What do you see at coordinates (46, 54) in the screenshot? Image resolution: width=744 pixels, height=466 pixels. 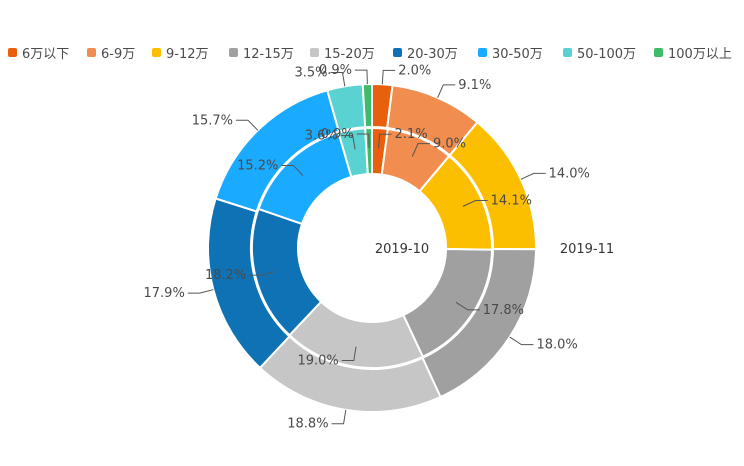 I see `legend-label: 6万以下` at bounding box center [46, 54].